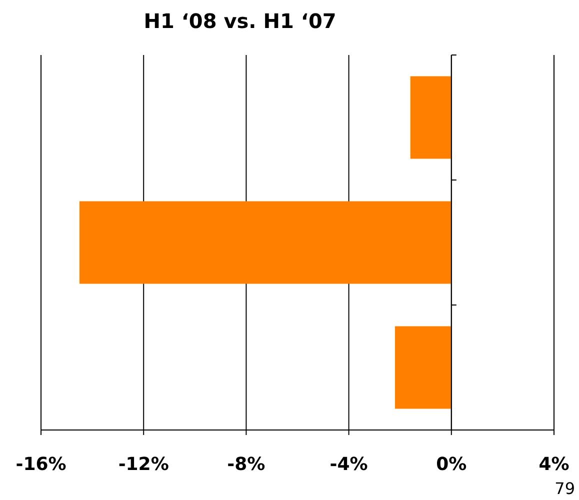 This screenshot has height=500, width=579. What do you see at coordinates (554, 464) in the screenshot?
I see `x-tick-label: 4%` at bounding box center [554, 464].